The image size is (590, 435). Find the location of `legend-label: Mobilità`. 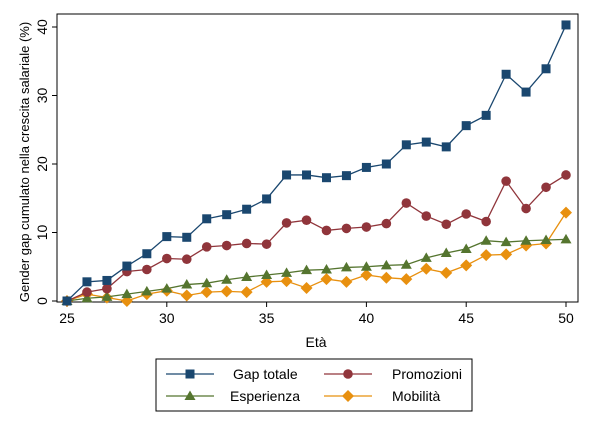

legend-label: Mobilità is located at coordinates (416, 396).